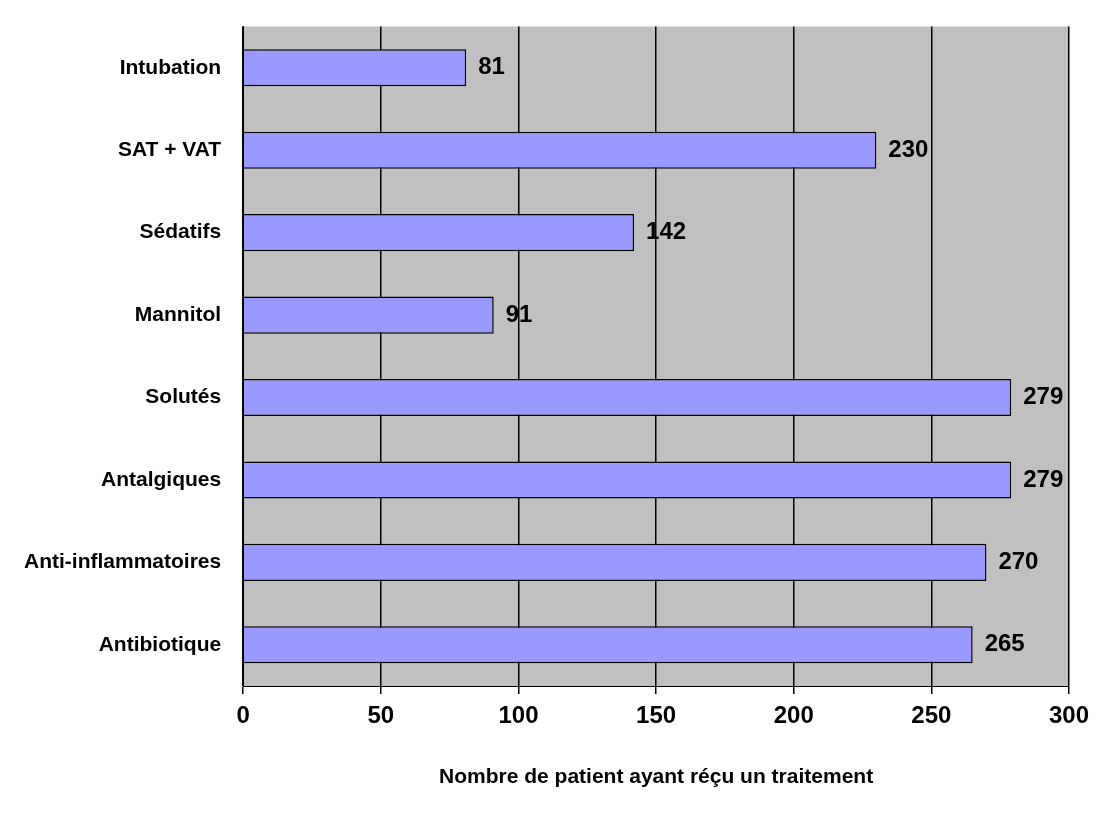 The height and width of the screenshot is (814, 1107). What do you see at coordinates (178, 313) in the screenshot?
I see `y-tick-label: Mannitol` at bounding box center [178, 313].